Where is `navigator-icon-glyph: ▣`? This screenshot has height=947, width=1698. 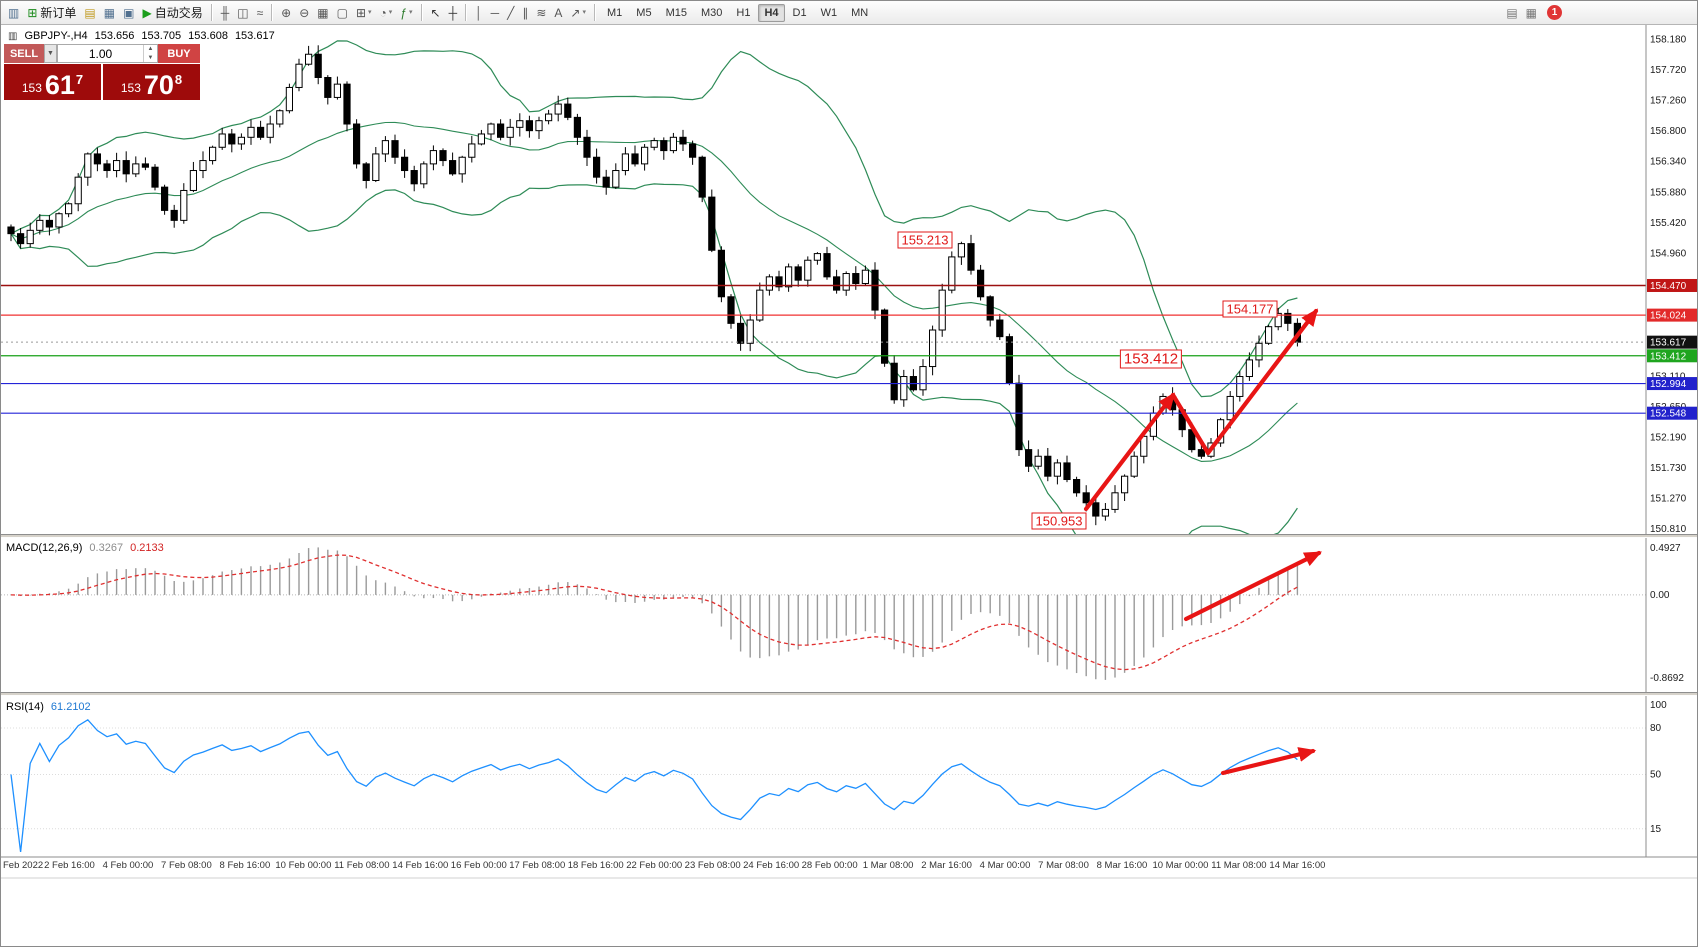 navigator-icon-glyph: ▣ is located at coordinates (129, 12).